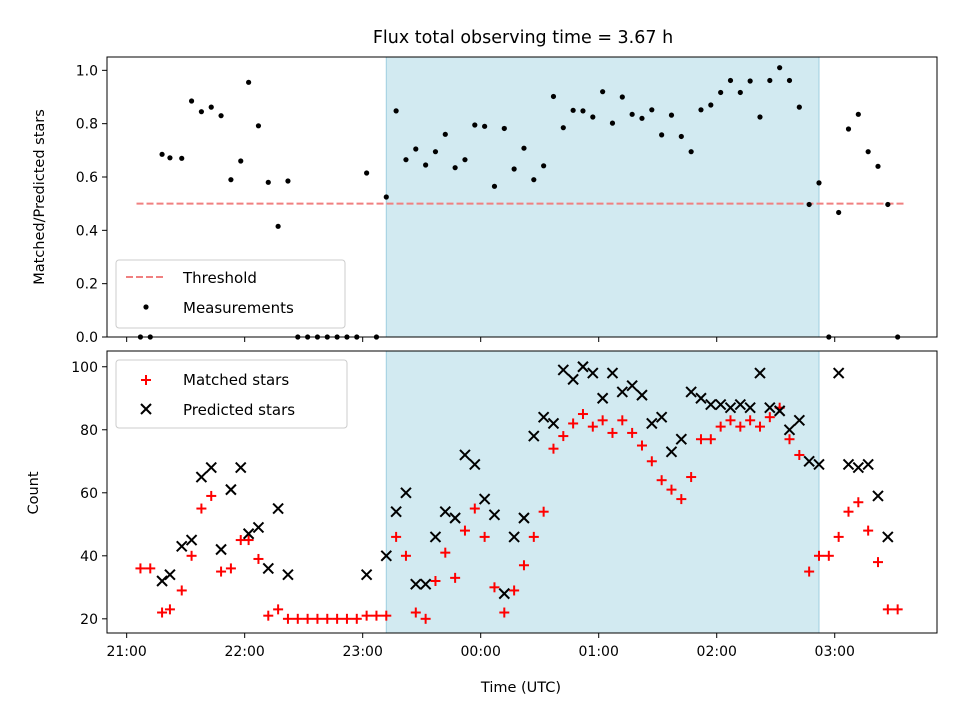  What do you see at coordinates (717, 652) in the screenshot?
I see `x-tick-label: 02:00` at bounding box center [717, 652].